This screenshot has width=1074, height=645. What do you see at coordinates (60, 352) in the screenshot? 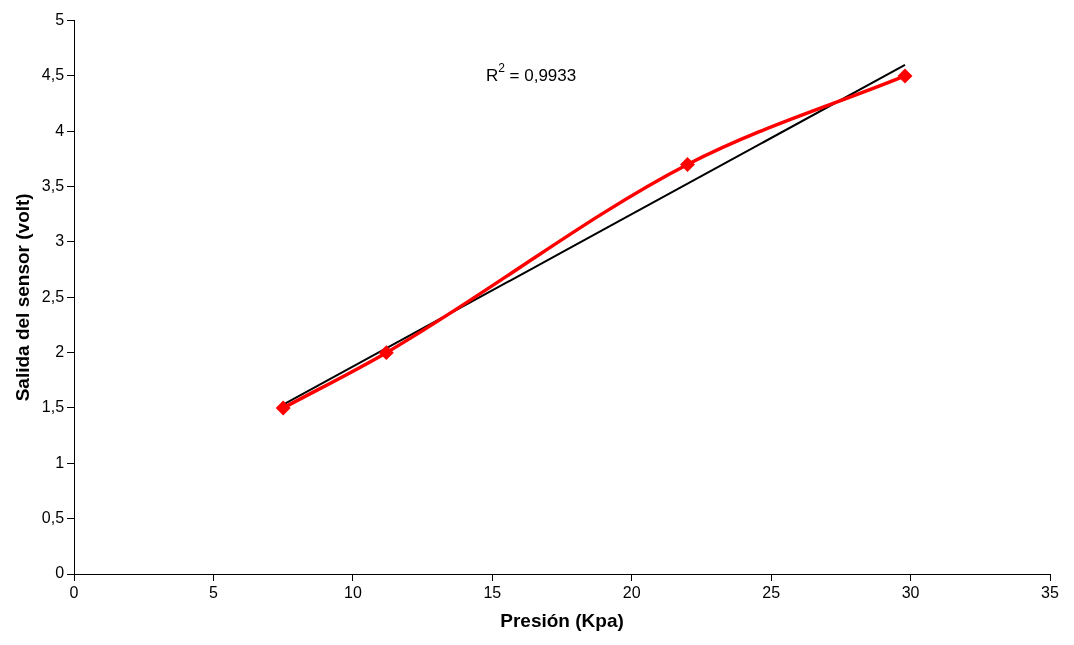
I see `y-tick-label: 2` at bounding box center [60, 352].